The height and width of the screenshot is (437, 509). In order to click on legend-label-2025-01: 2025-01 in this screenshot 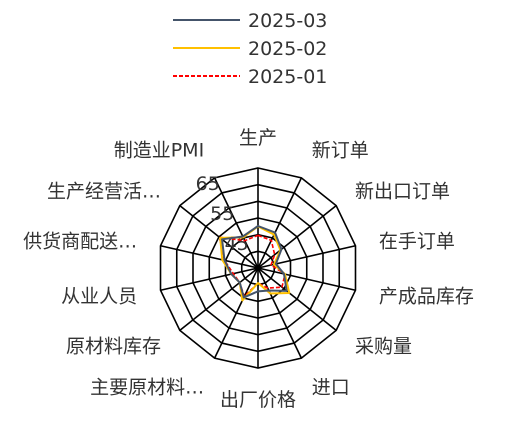, I will do `click(287, 77)`.